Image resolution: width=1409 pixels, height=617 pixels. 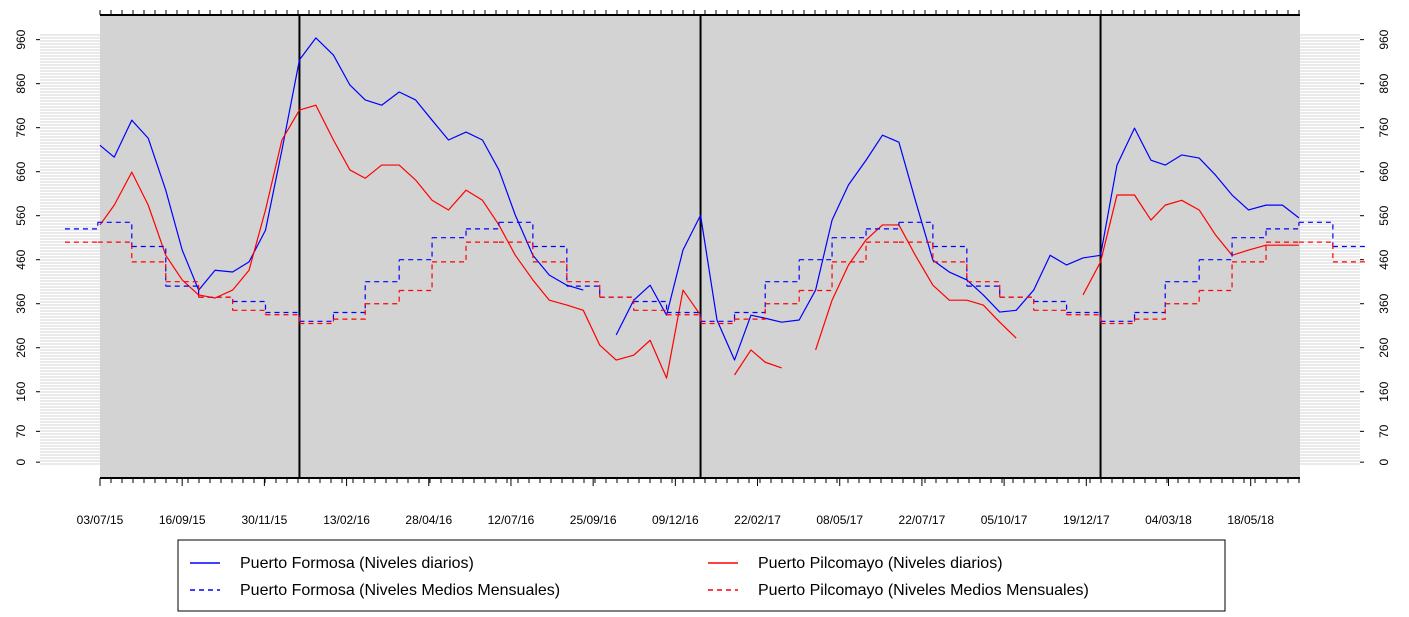 I want to click on y-tick-label: 160, so click(x=21, y=391).